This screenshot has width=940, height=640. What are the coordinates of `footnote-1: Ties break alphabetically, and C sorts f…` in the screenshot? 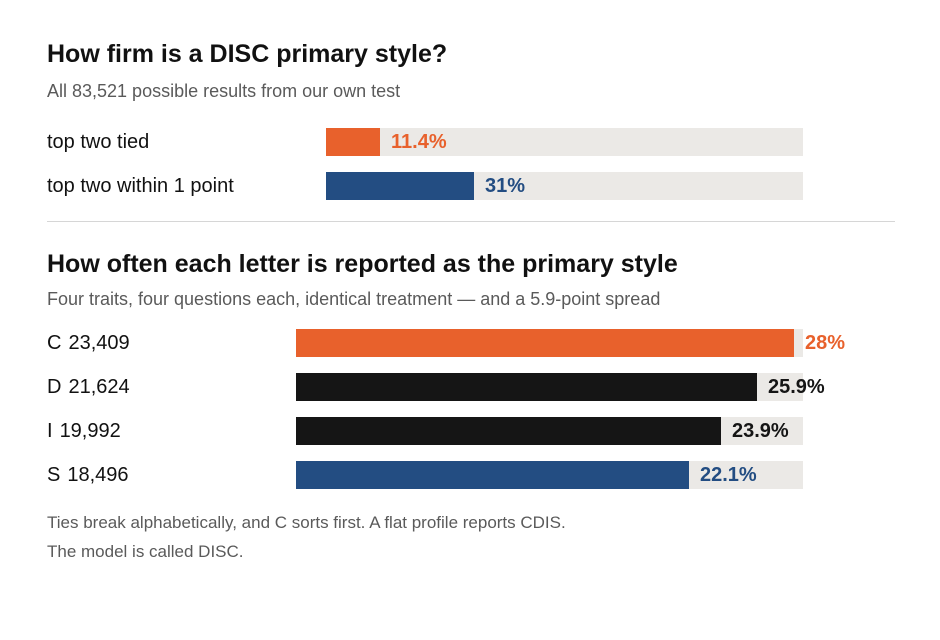 It's located at (306, 522).